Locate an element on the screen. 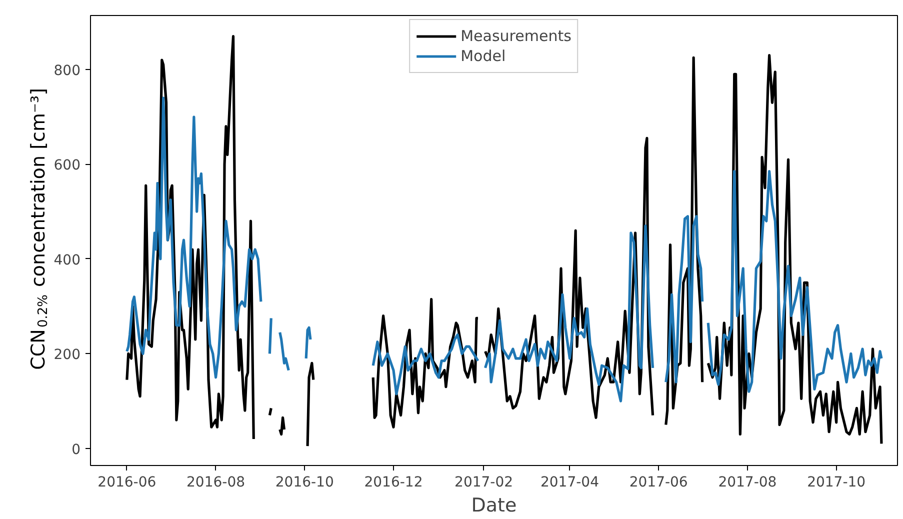 The width and height of the screenshot is (903, 519). x-tick-label: 2017-06 is located at coordinates (658, 482).